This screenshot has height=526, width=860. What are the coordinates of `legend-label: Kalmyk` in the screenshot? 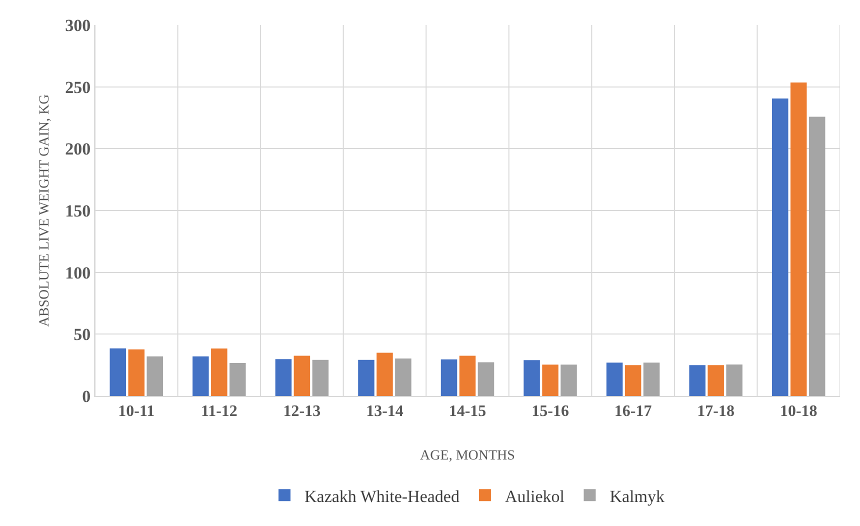 It's located at (638, 496).